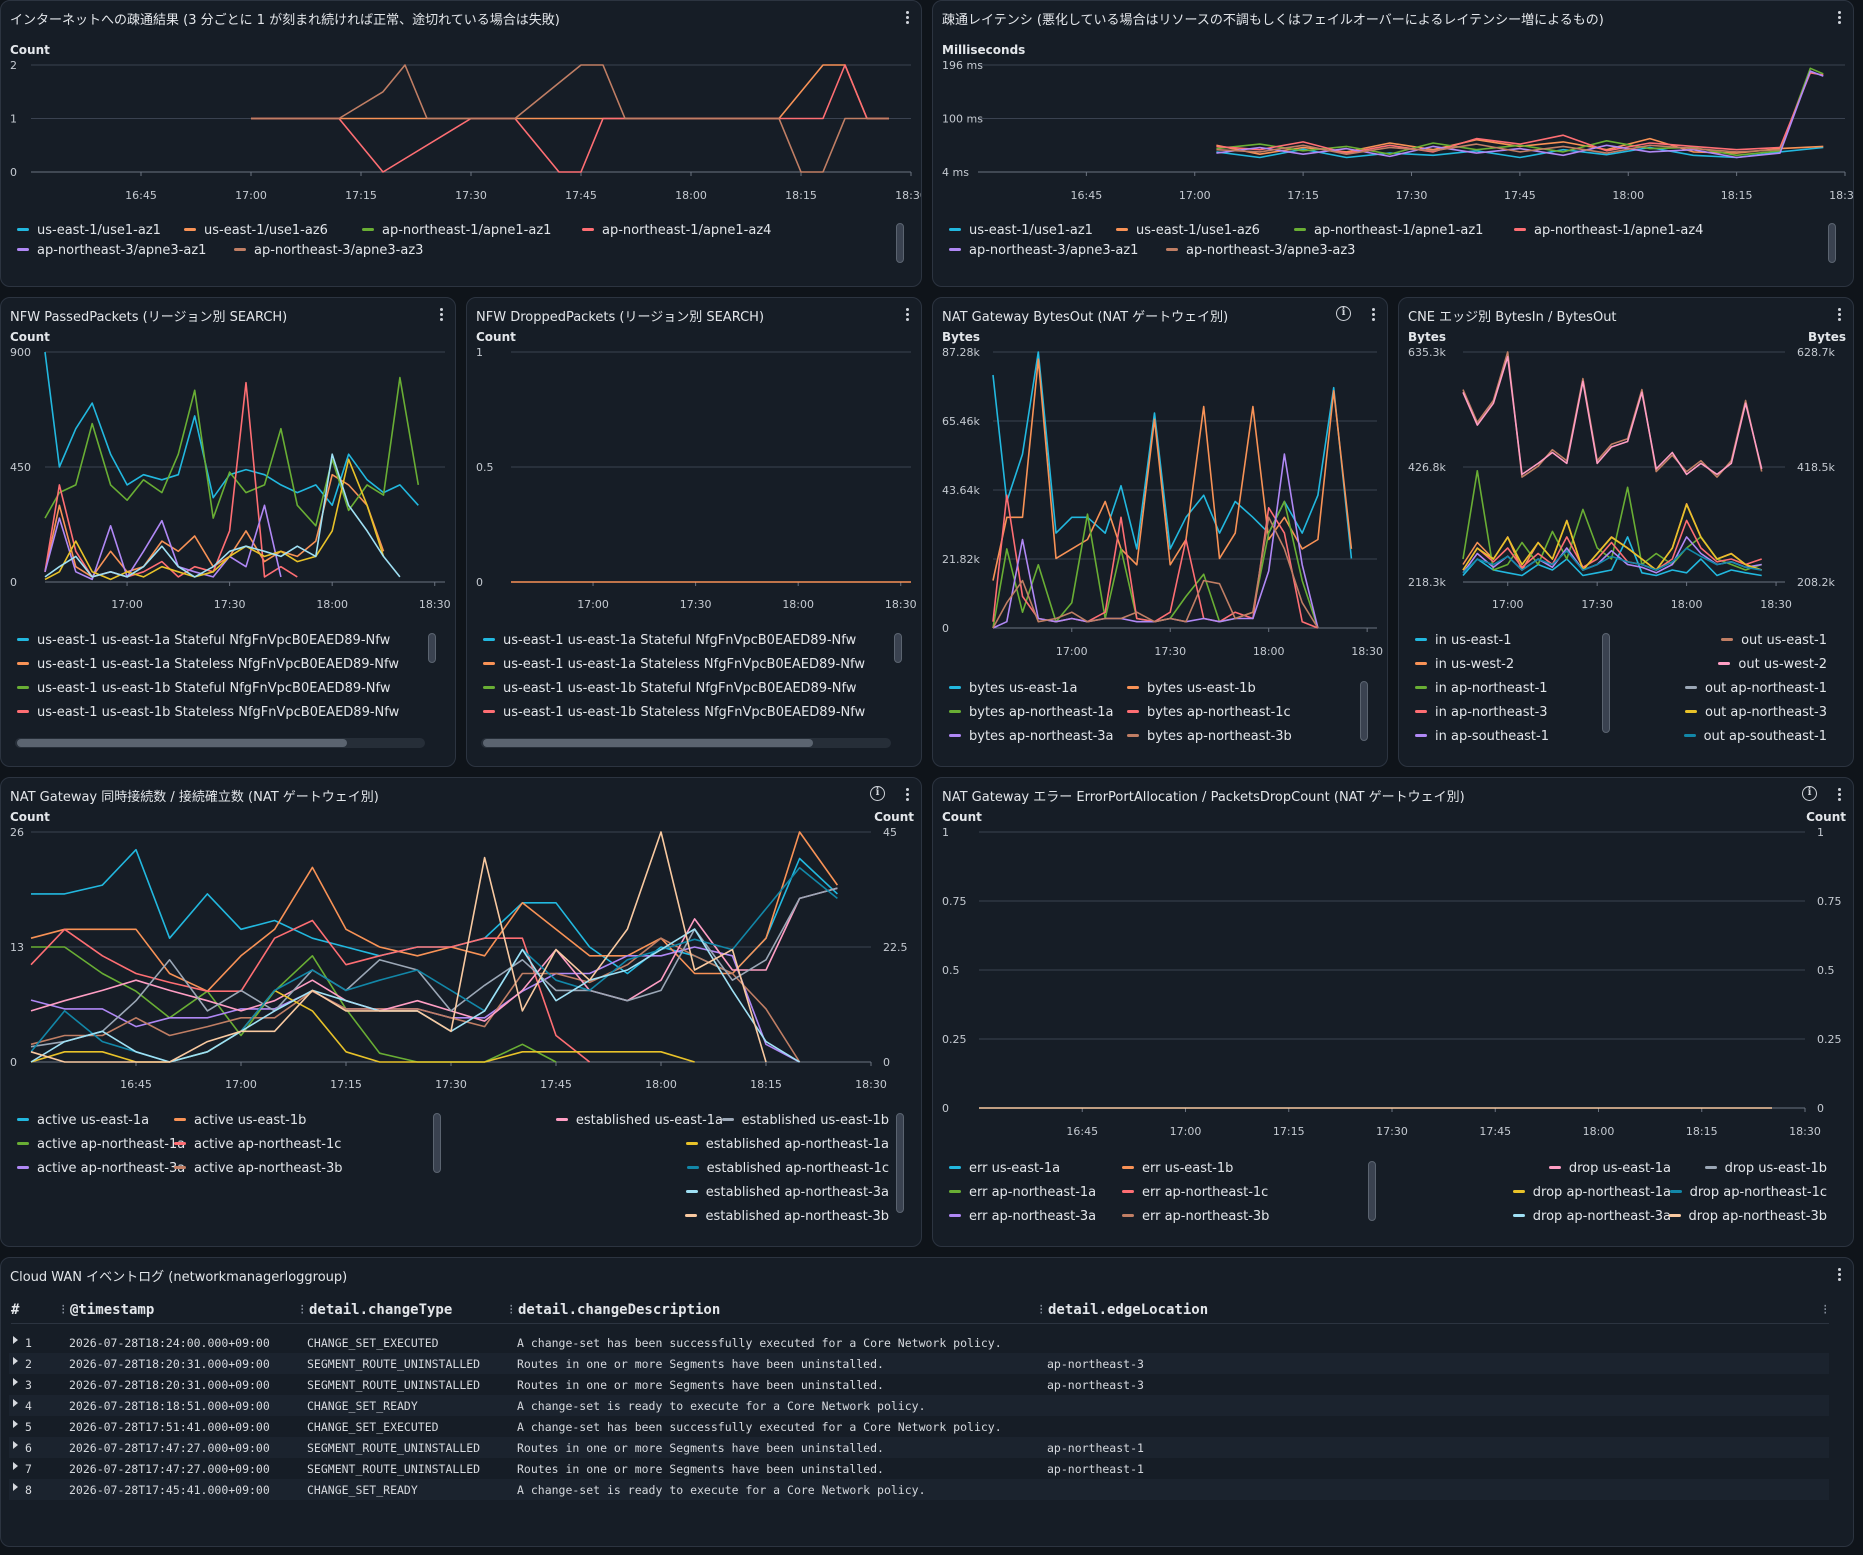 The image size is (1863, 1555). Describe the element at coordinates (805, 1120) in the screenshot. I see `legend-item: established us-east-1b` at that location.